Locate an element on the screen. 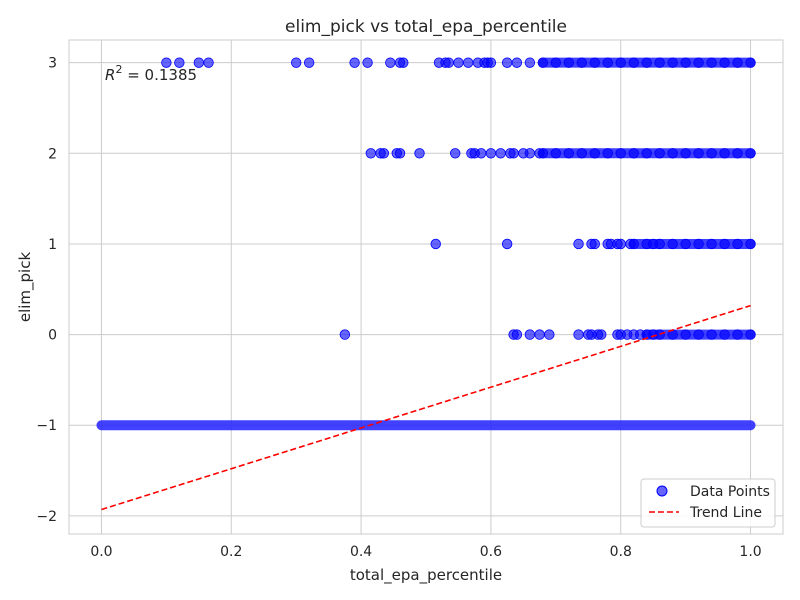  x-tick-label: 0.0 is located at coordinates (101, 552).